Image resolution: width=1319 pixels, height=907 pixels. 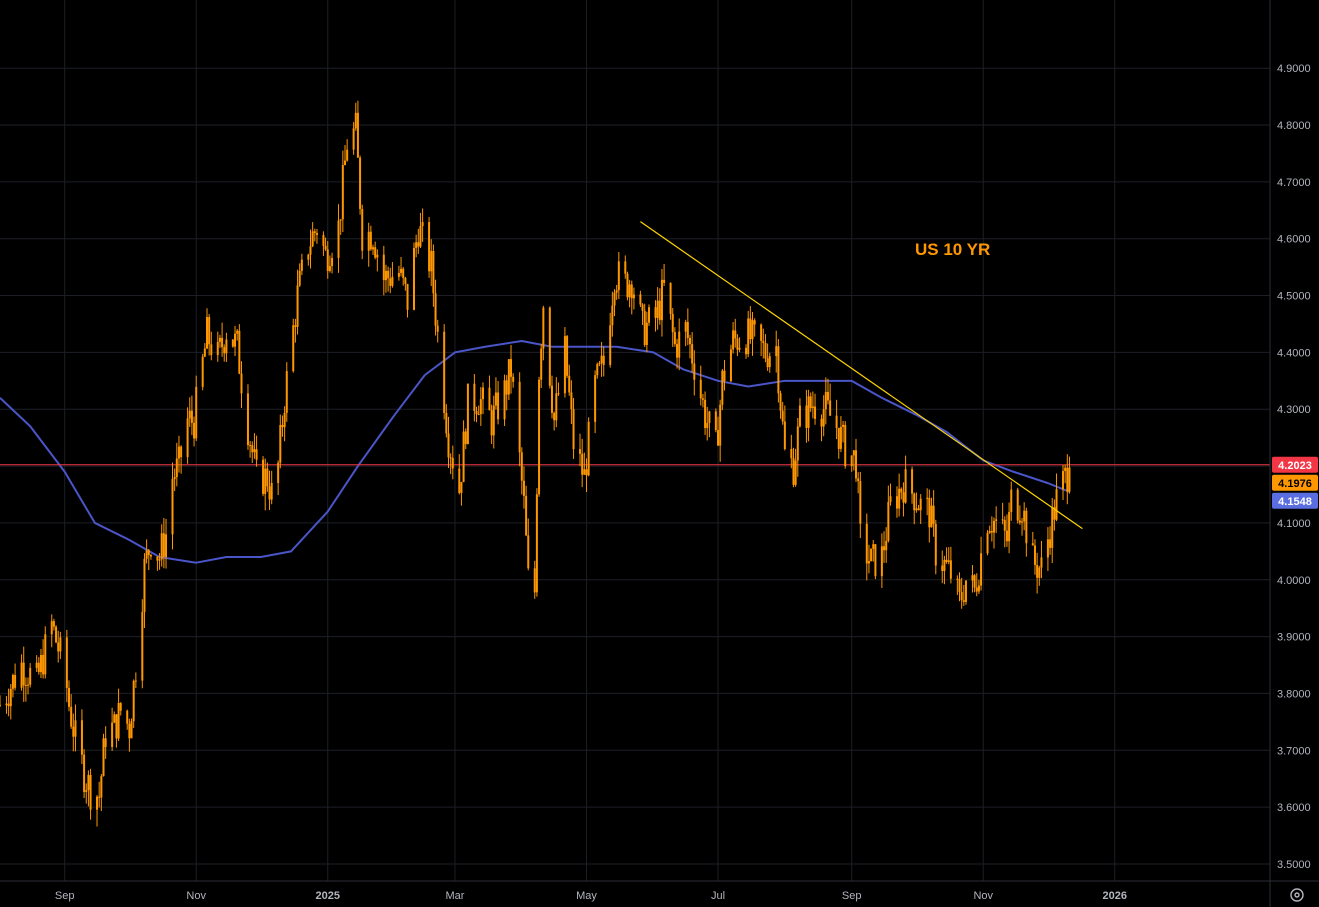 What do you see at coordinates (1294, 751) in the screenshot?
I see `y-tick-label: 3.7000` at bounding box center [1294, 751].